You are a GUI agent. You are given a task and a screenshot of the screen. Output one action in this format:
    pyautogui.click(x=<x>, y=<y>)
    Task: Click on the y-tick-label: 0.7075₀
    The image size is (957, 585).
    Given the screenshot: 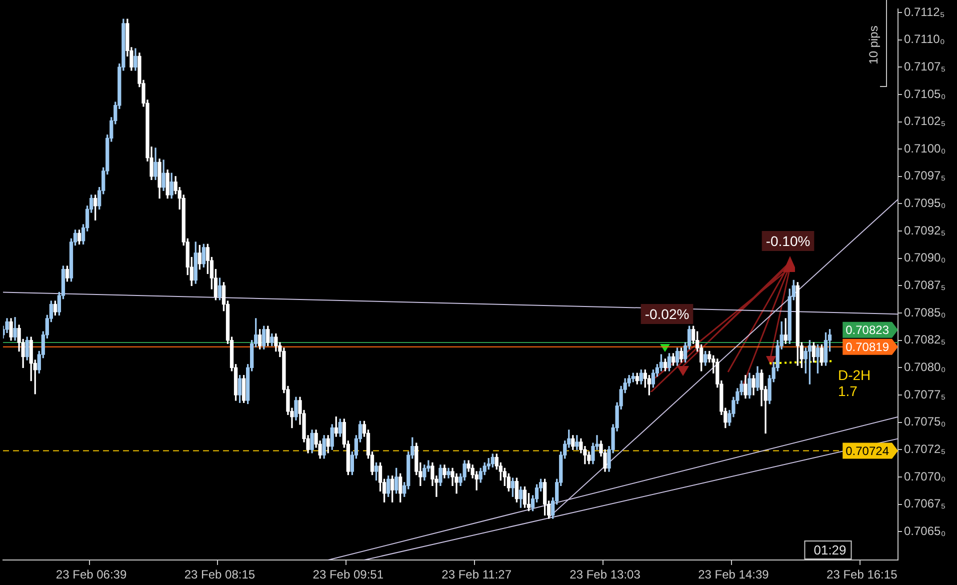 What is the action you would take?
    pyautogui.click(x=925, y=421)
    